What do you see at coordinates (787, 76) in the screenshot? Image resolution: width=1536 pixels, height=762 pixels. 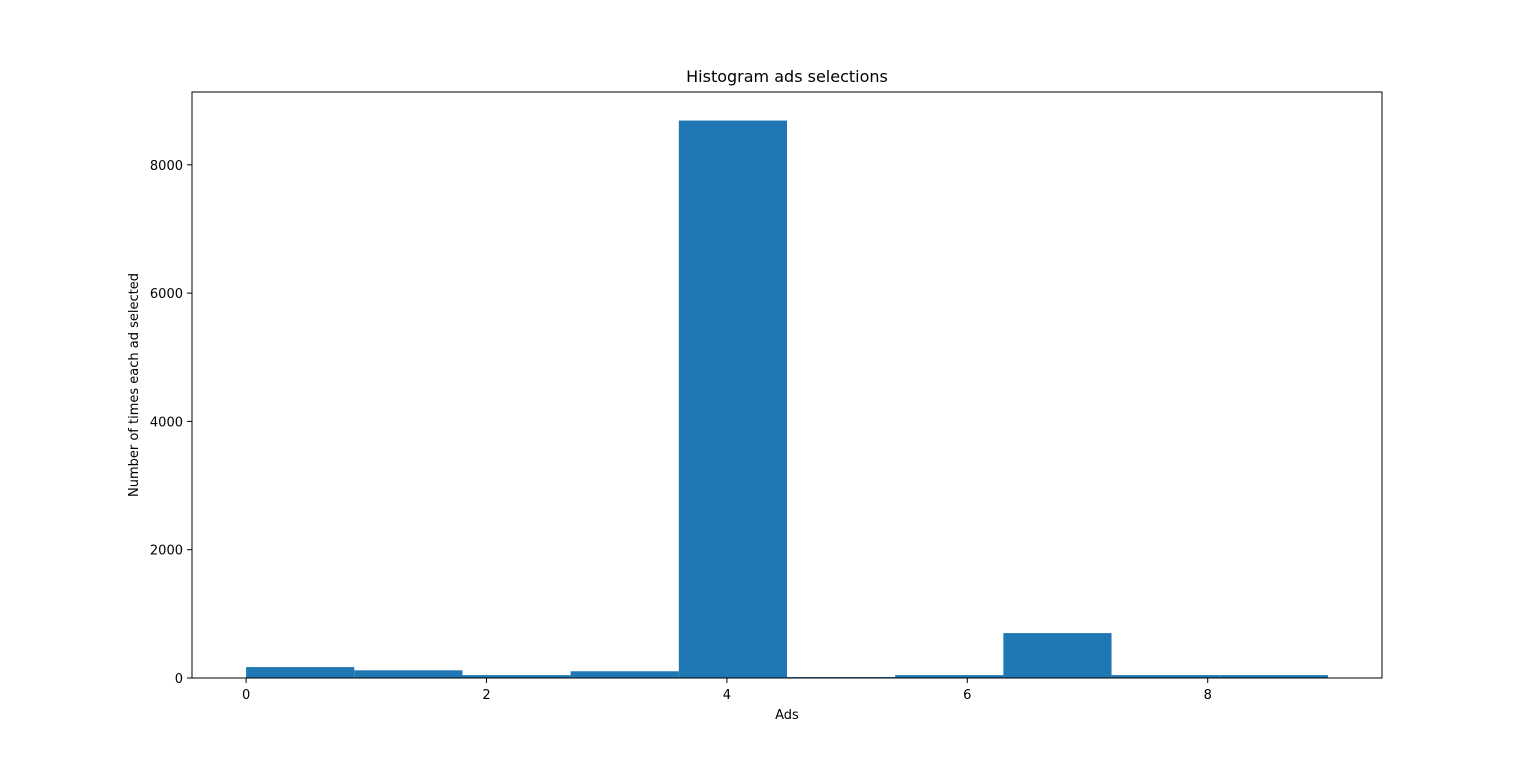 I see `chart-title: Histogram ads selections` at bounding box center [787, 76].